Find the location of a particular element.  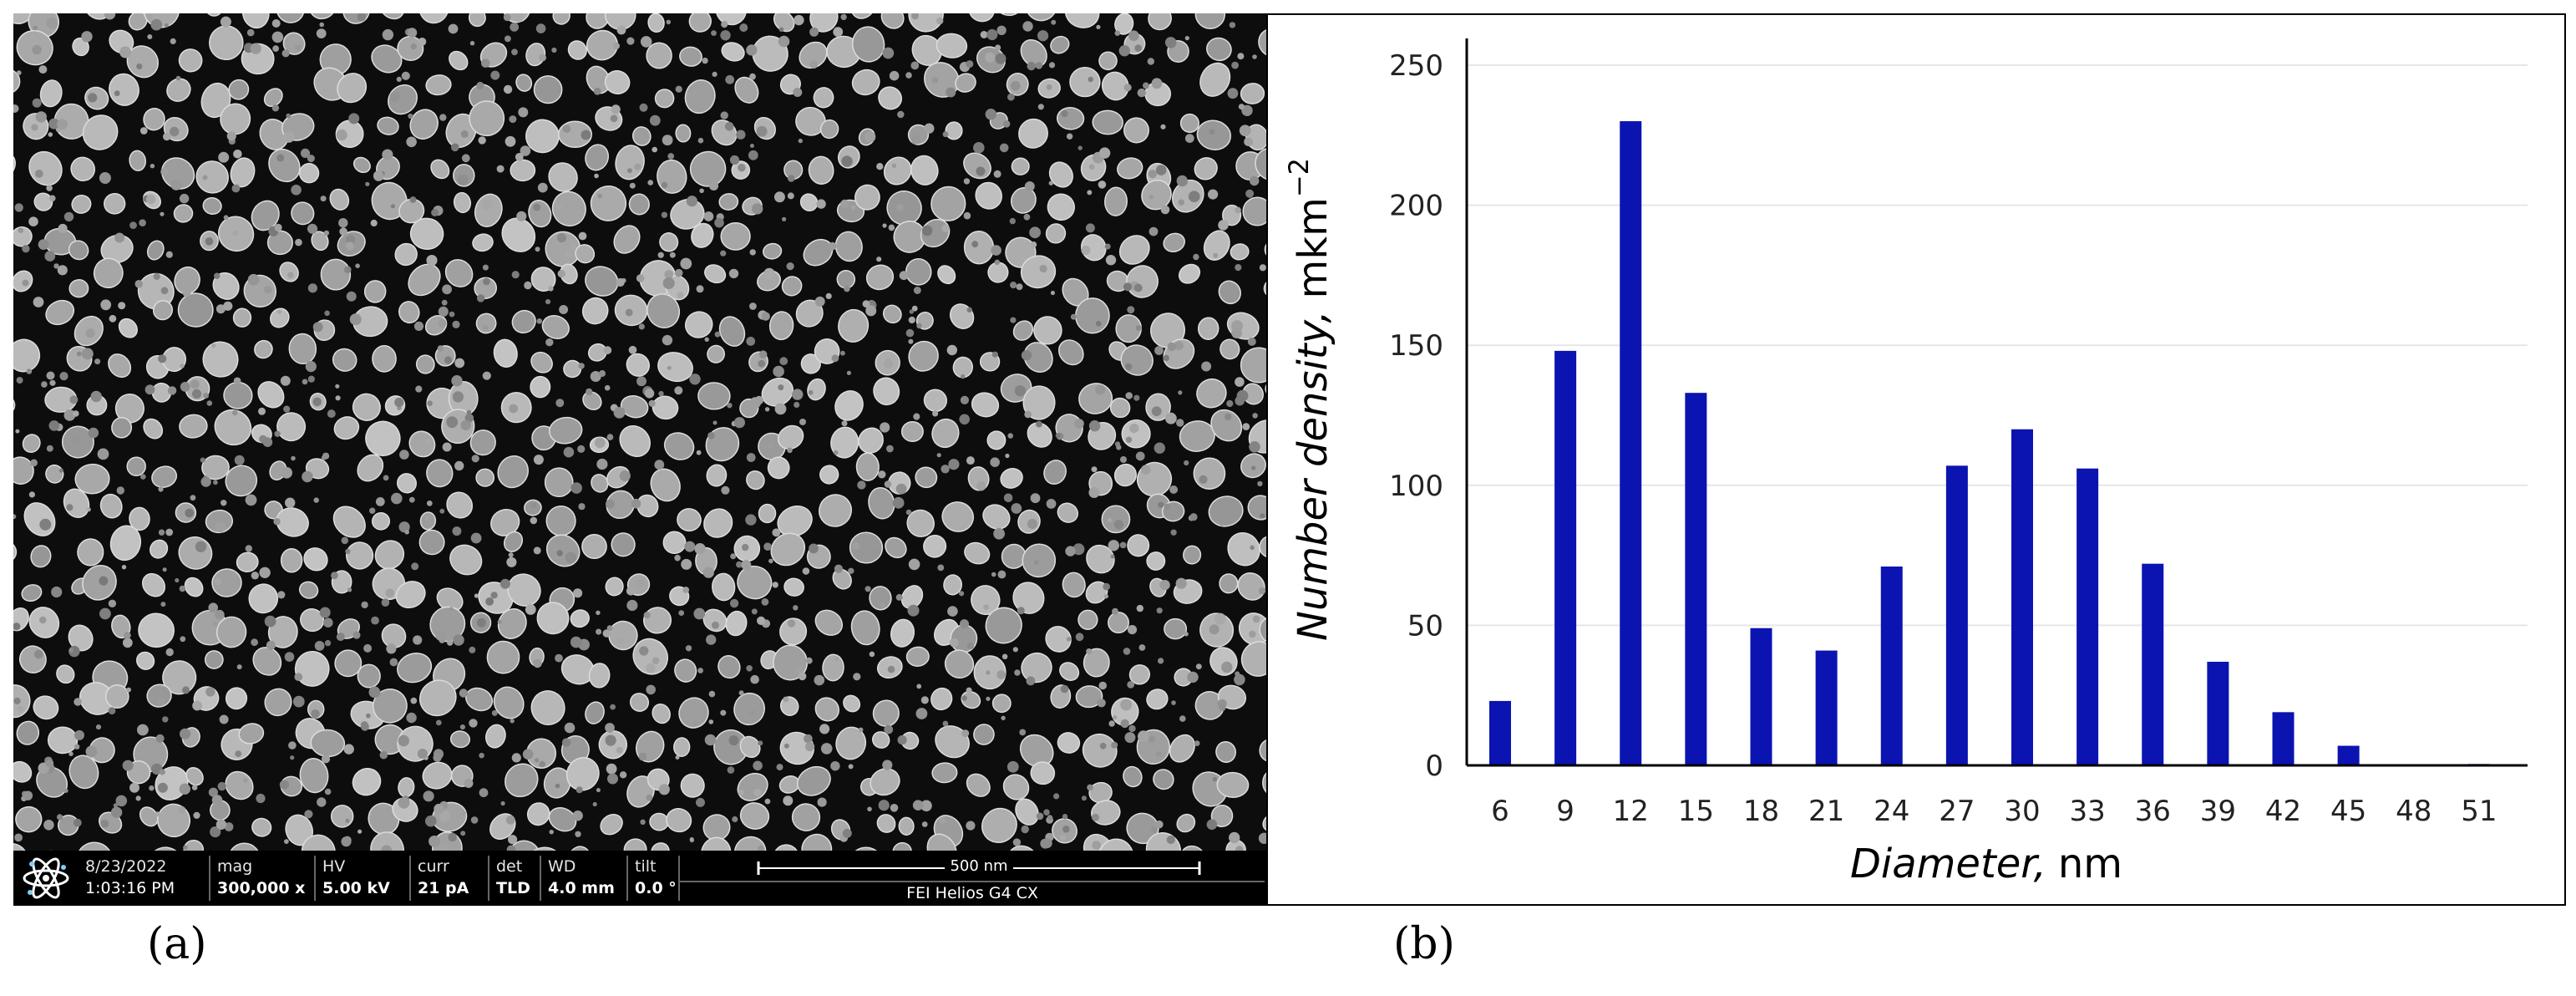

hv-value: 5.00 kV is located at coordinates (356, 888).